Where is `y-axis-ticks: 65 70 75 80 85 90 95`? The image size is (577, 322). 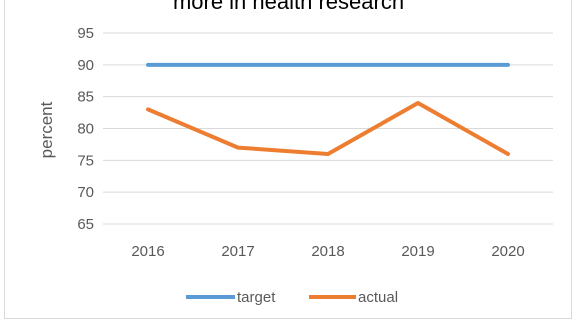 y-axis-ticks: 65 70 75 80 85 90 95 is located at coordinates (85, 129).